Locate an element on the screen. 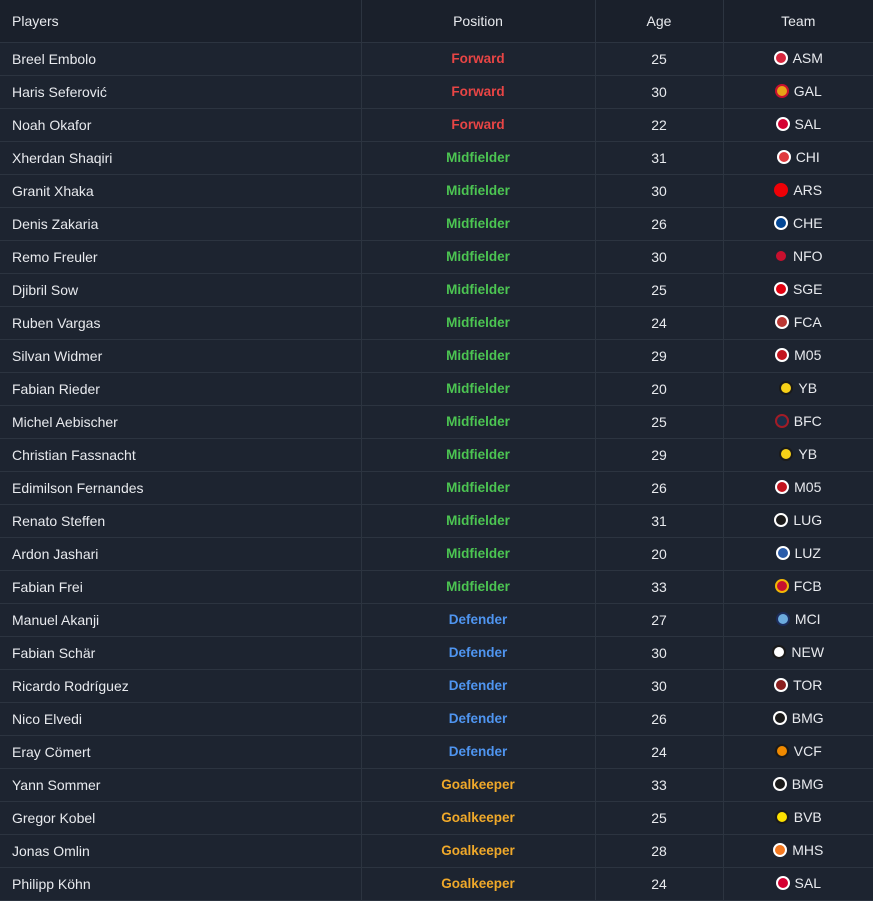  team-cell-content: ARS is located at coordinates (798, 190).